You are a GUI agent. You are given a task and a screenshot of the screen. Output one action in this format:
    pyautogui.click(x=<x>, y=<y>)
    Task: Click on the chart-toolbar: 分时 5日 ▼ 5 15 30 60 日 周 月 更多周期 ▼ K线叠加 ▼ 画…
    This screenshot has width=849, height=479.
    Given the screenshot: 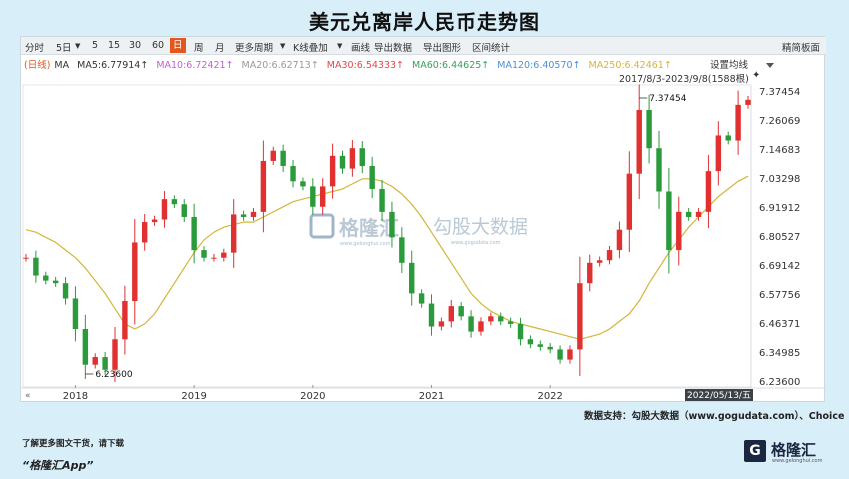 What is the action you would take?
    pyautogui.click(x=423, y=46)
    